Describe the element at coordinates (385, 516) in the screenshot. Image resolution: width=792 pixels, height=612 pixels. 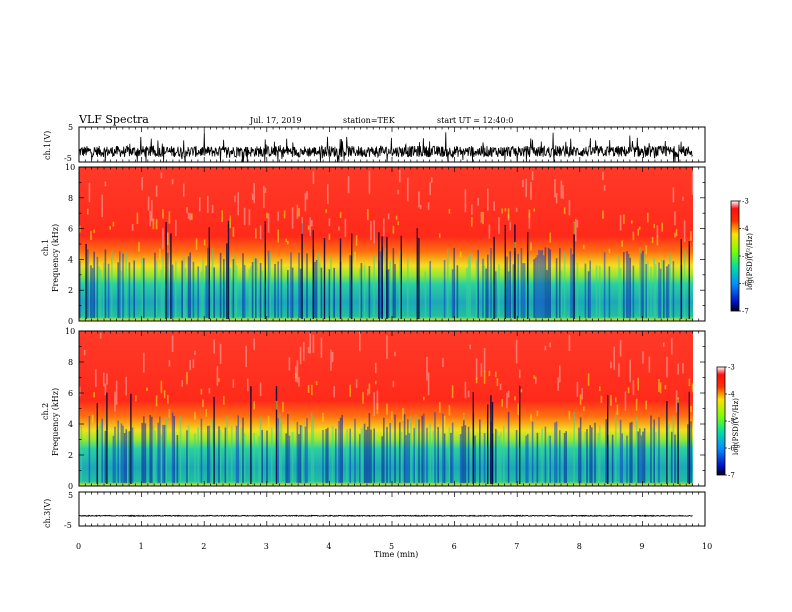
I see `ch3-waveform-trace` at that location.